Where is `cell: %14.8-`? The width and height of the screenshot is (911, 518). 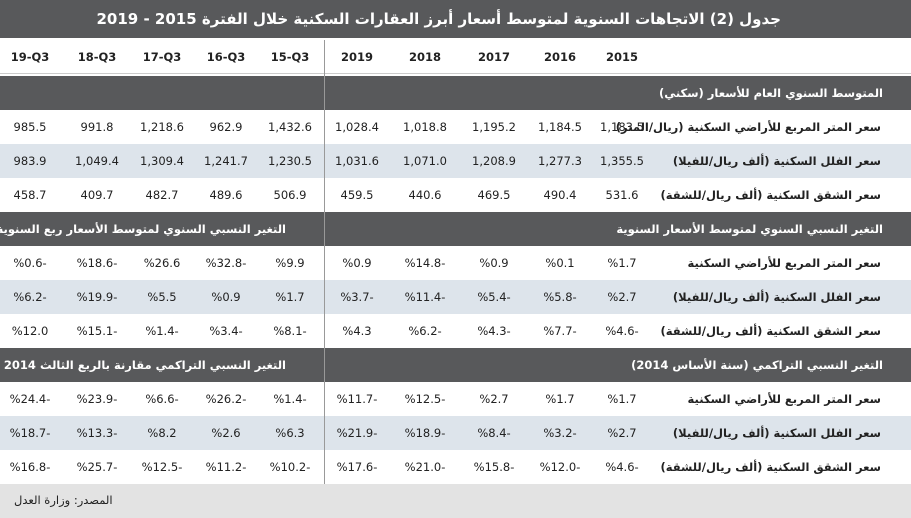
cell: %14.8- is located at coordinates (425, 263).